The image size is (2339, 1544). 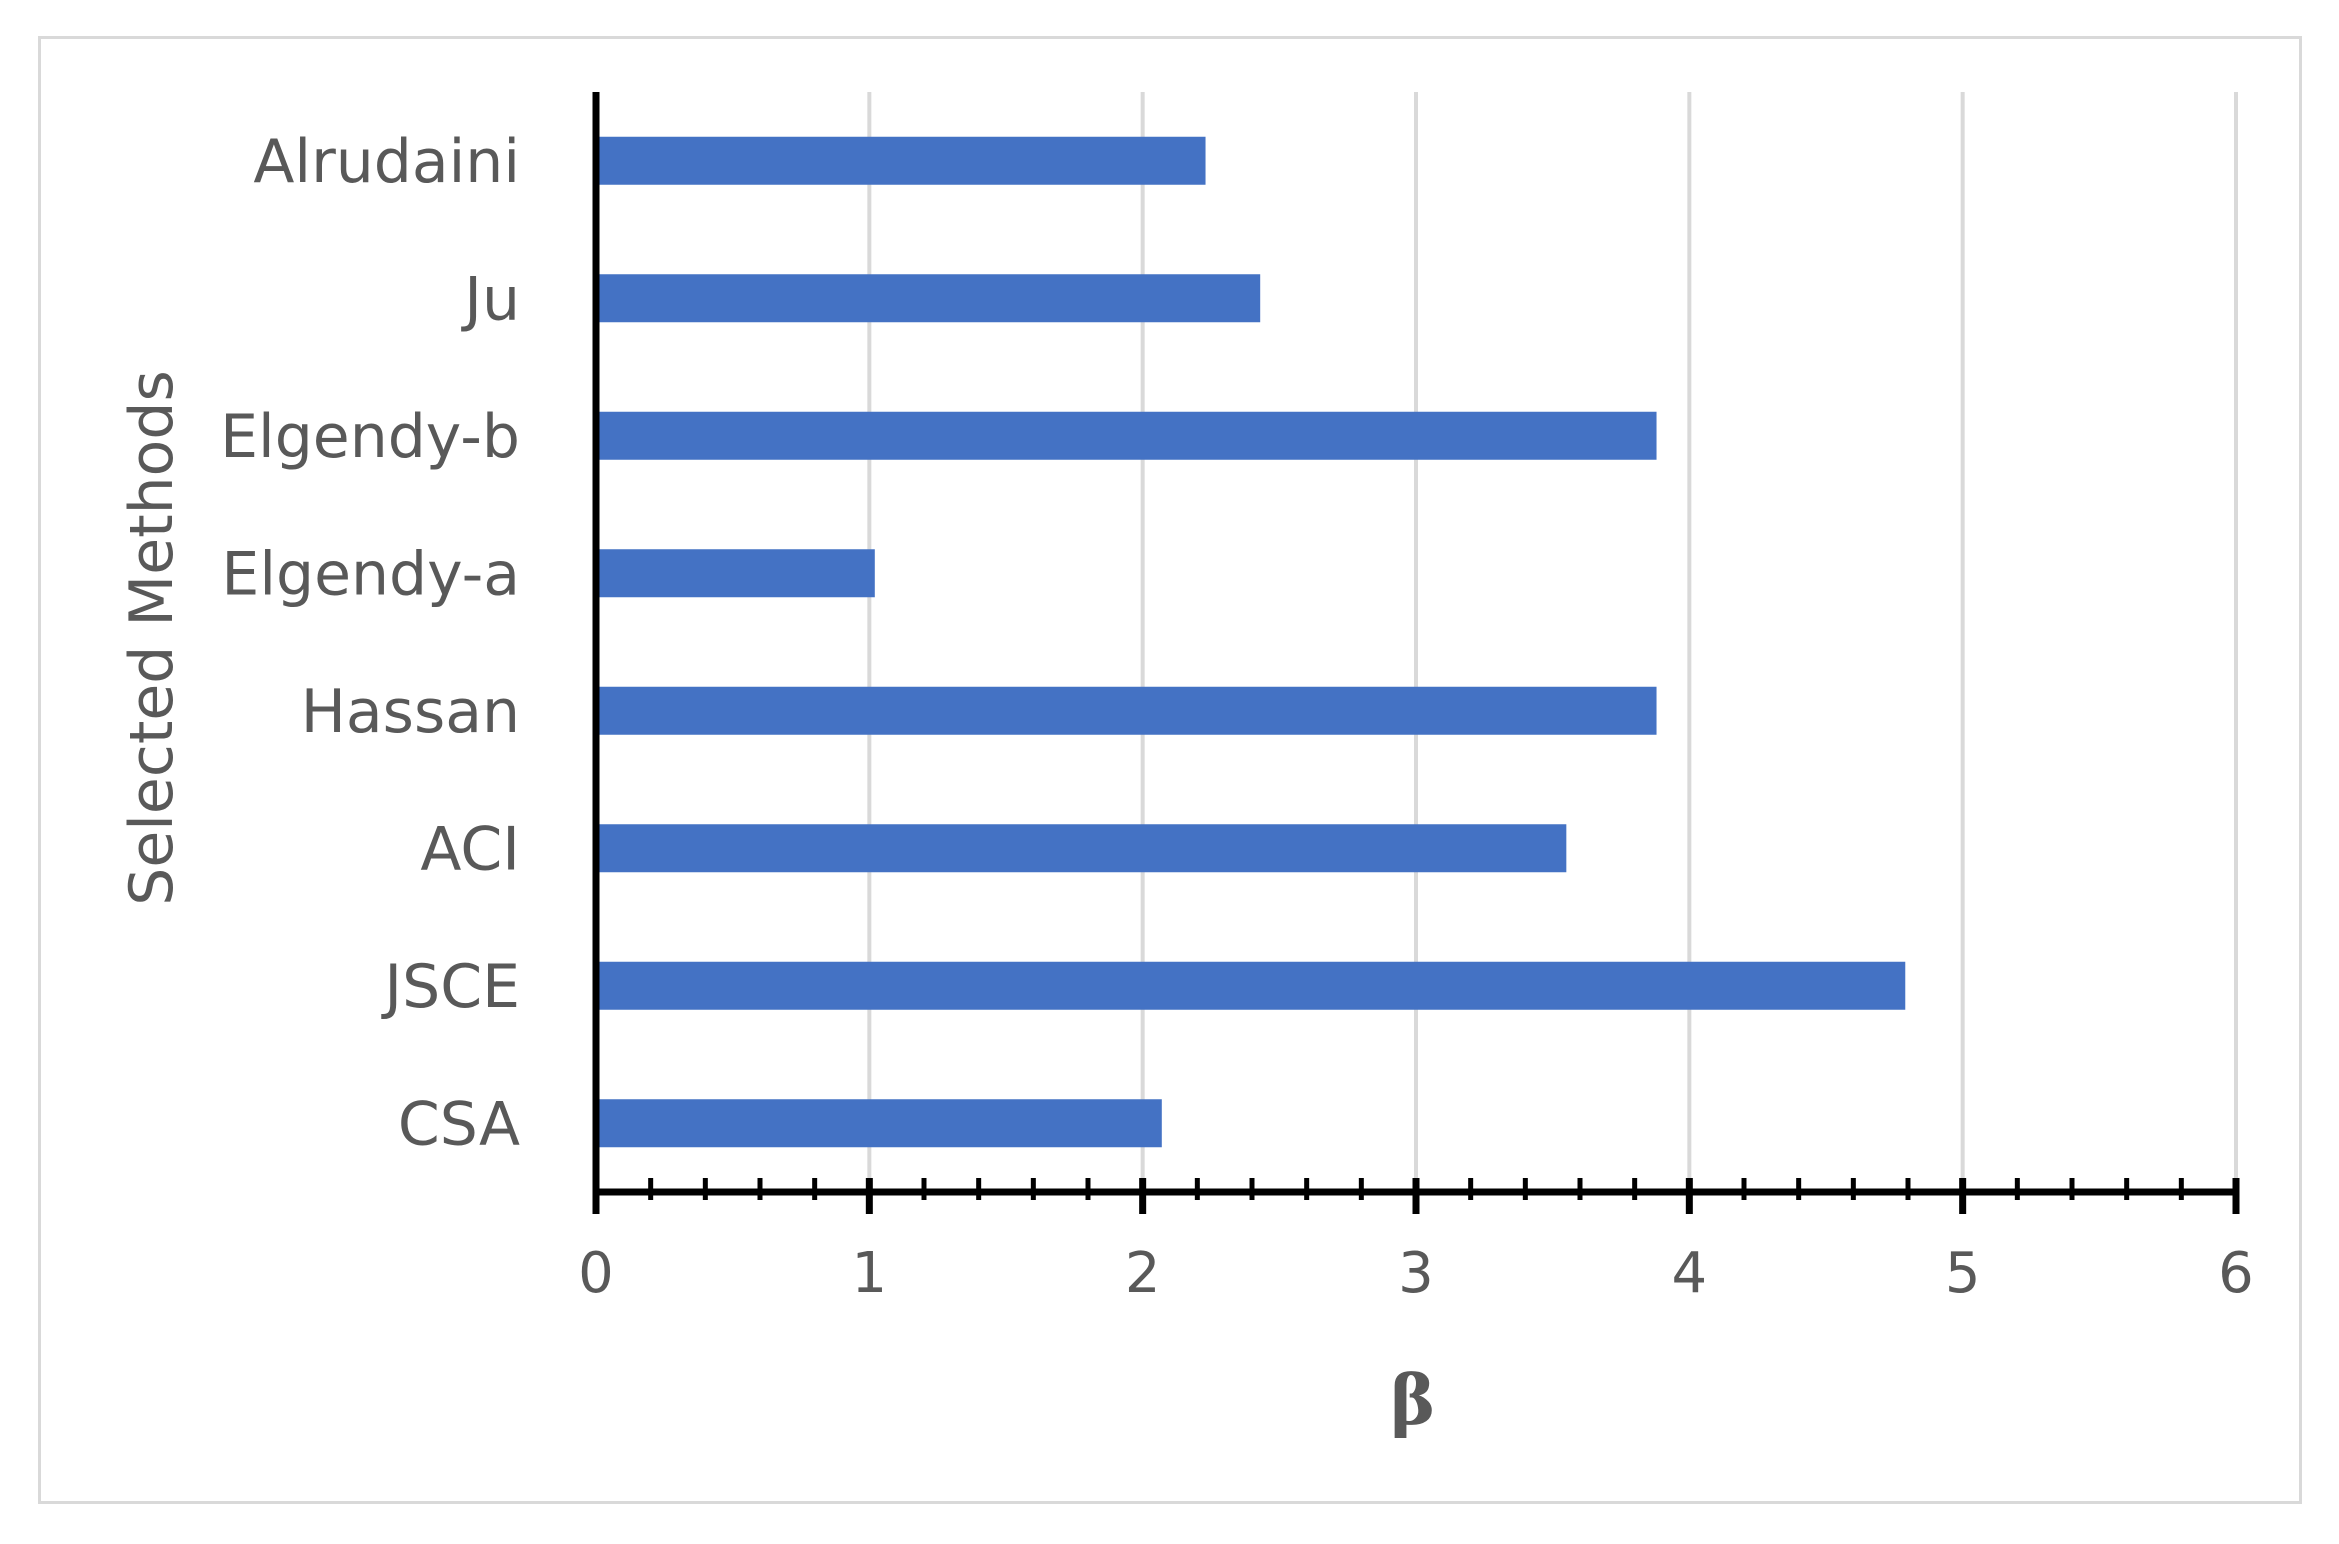 What do you see at coordinates (1081, 848) in the screenshot?
I see `bar-aci` at bounding box center [1081, 848].